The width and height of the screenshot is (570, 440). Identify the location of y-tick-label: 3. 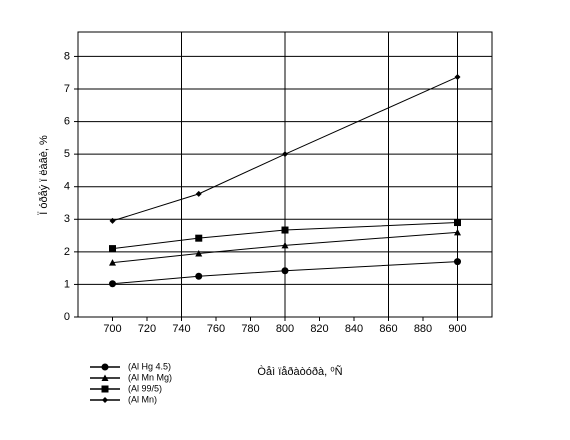
(67, 219).